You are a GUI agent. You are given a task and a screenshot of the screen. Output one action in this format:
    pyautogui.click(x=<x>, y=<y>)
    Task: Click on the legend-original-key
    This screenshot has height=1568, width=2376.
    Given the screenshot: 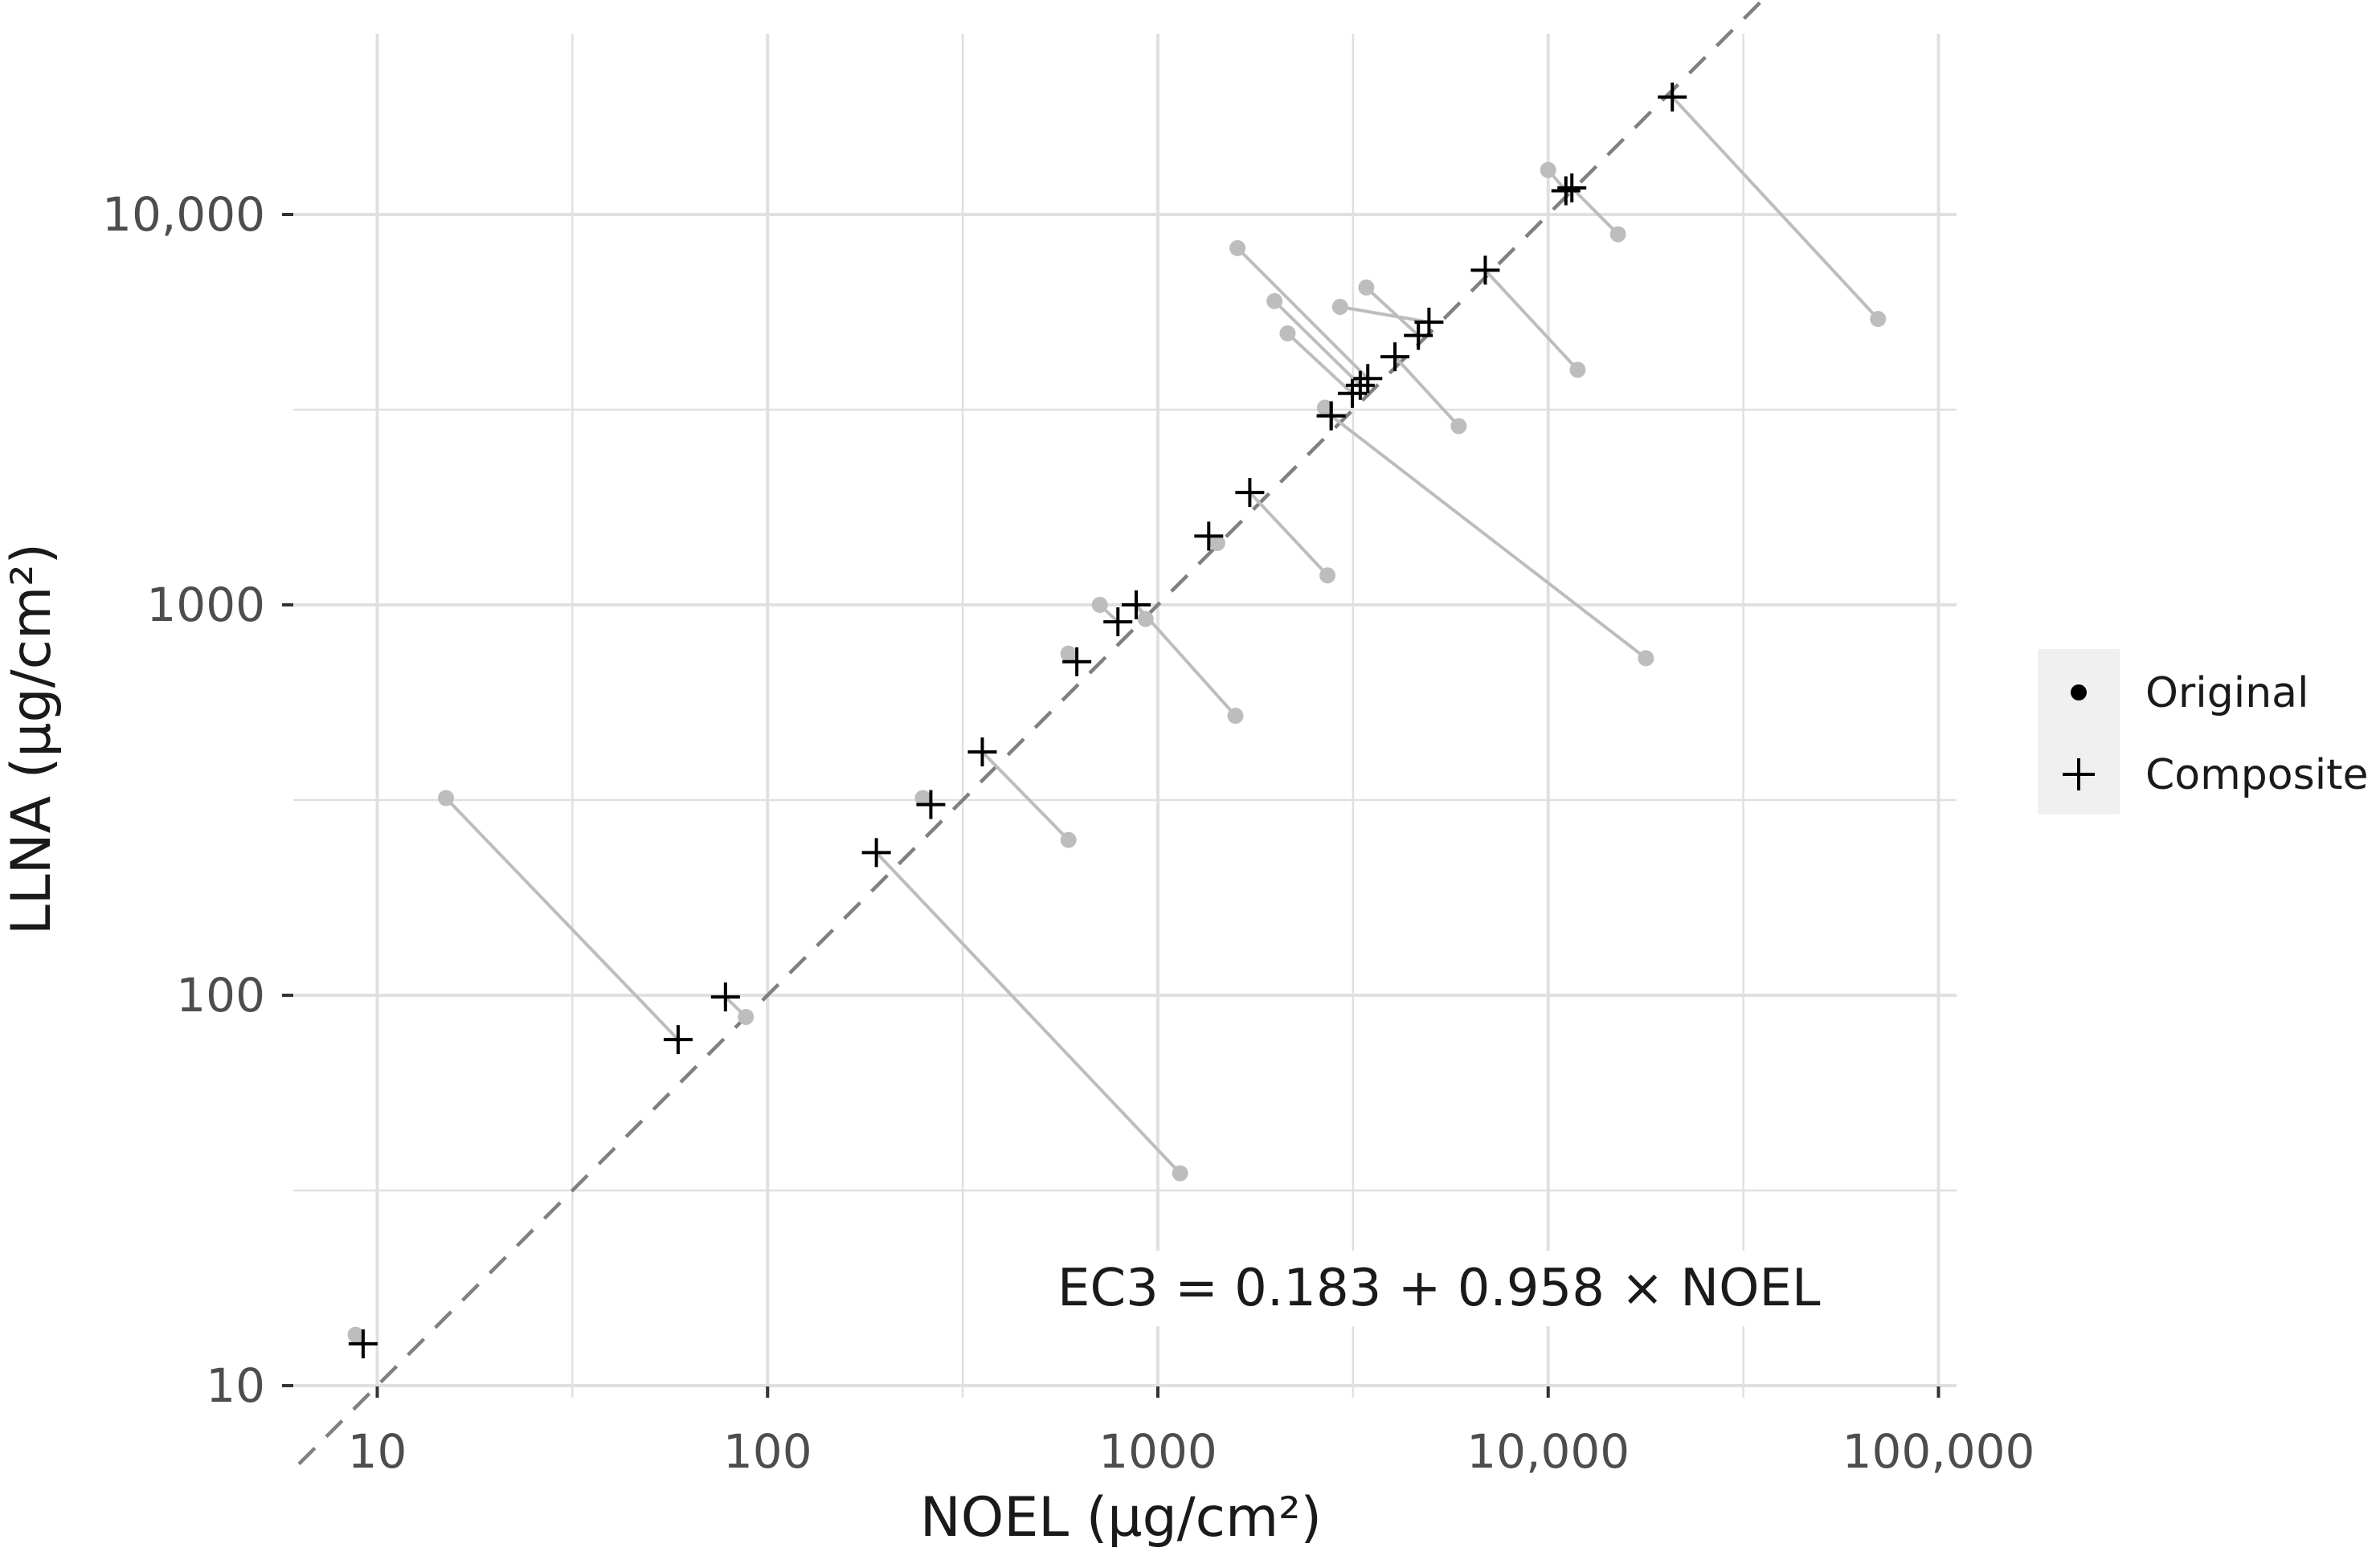 What is the action you would take?
    pyautogui.click(x=2079, y=692)
    